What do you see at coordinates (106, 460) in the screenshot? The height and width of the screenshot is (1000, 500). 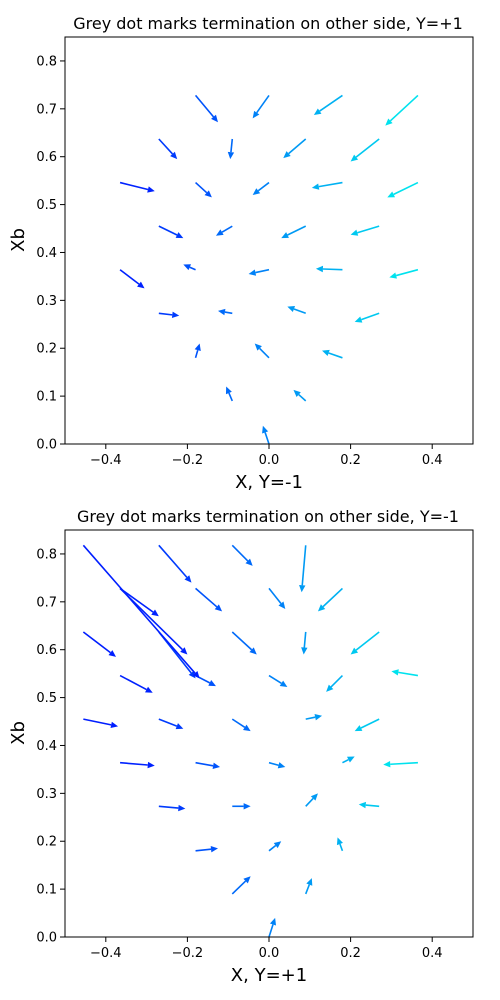 I see `x-tick-label: −0.4` at bounding box center [106, 460].